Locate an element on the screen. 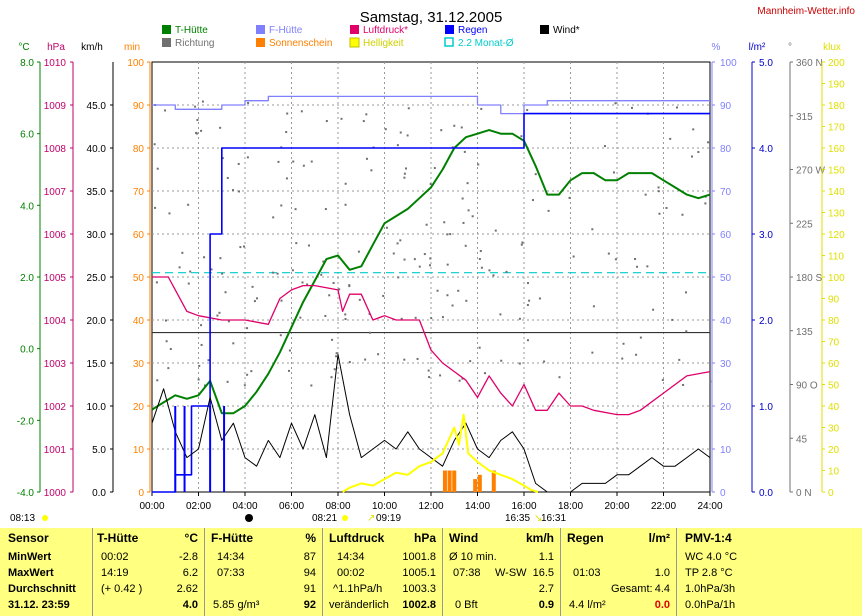 The height and width of the screenshot is (616, 862). axis-tick-label-humidity_pct: 30 is located at coordinates (726, 364).